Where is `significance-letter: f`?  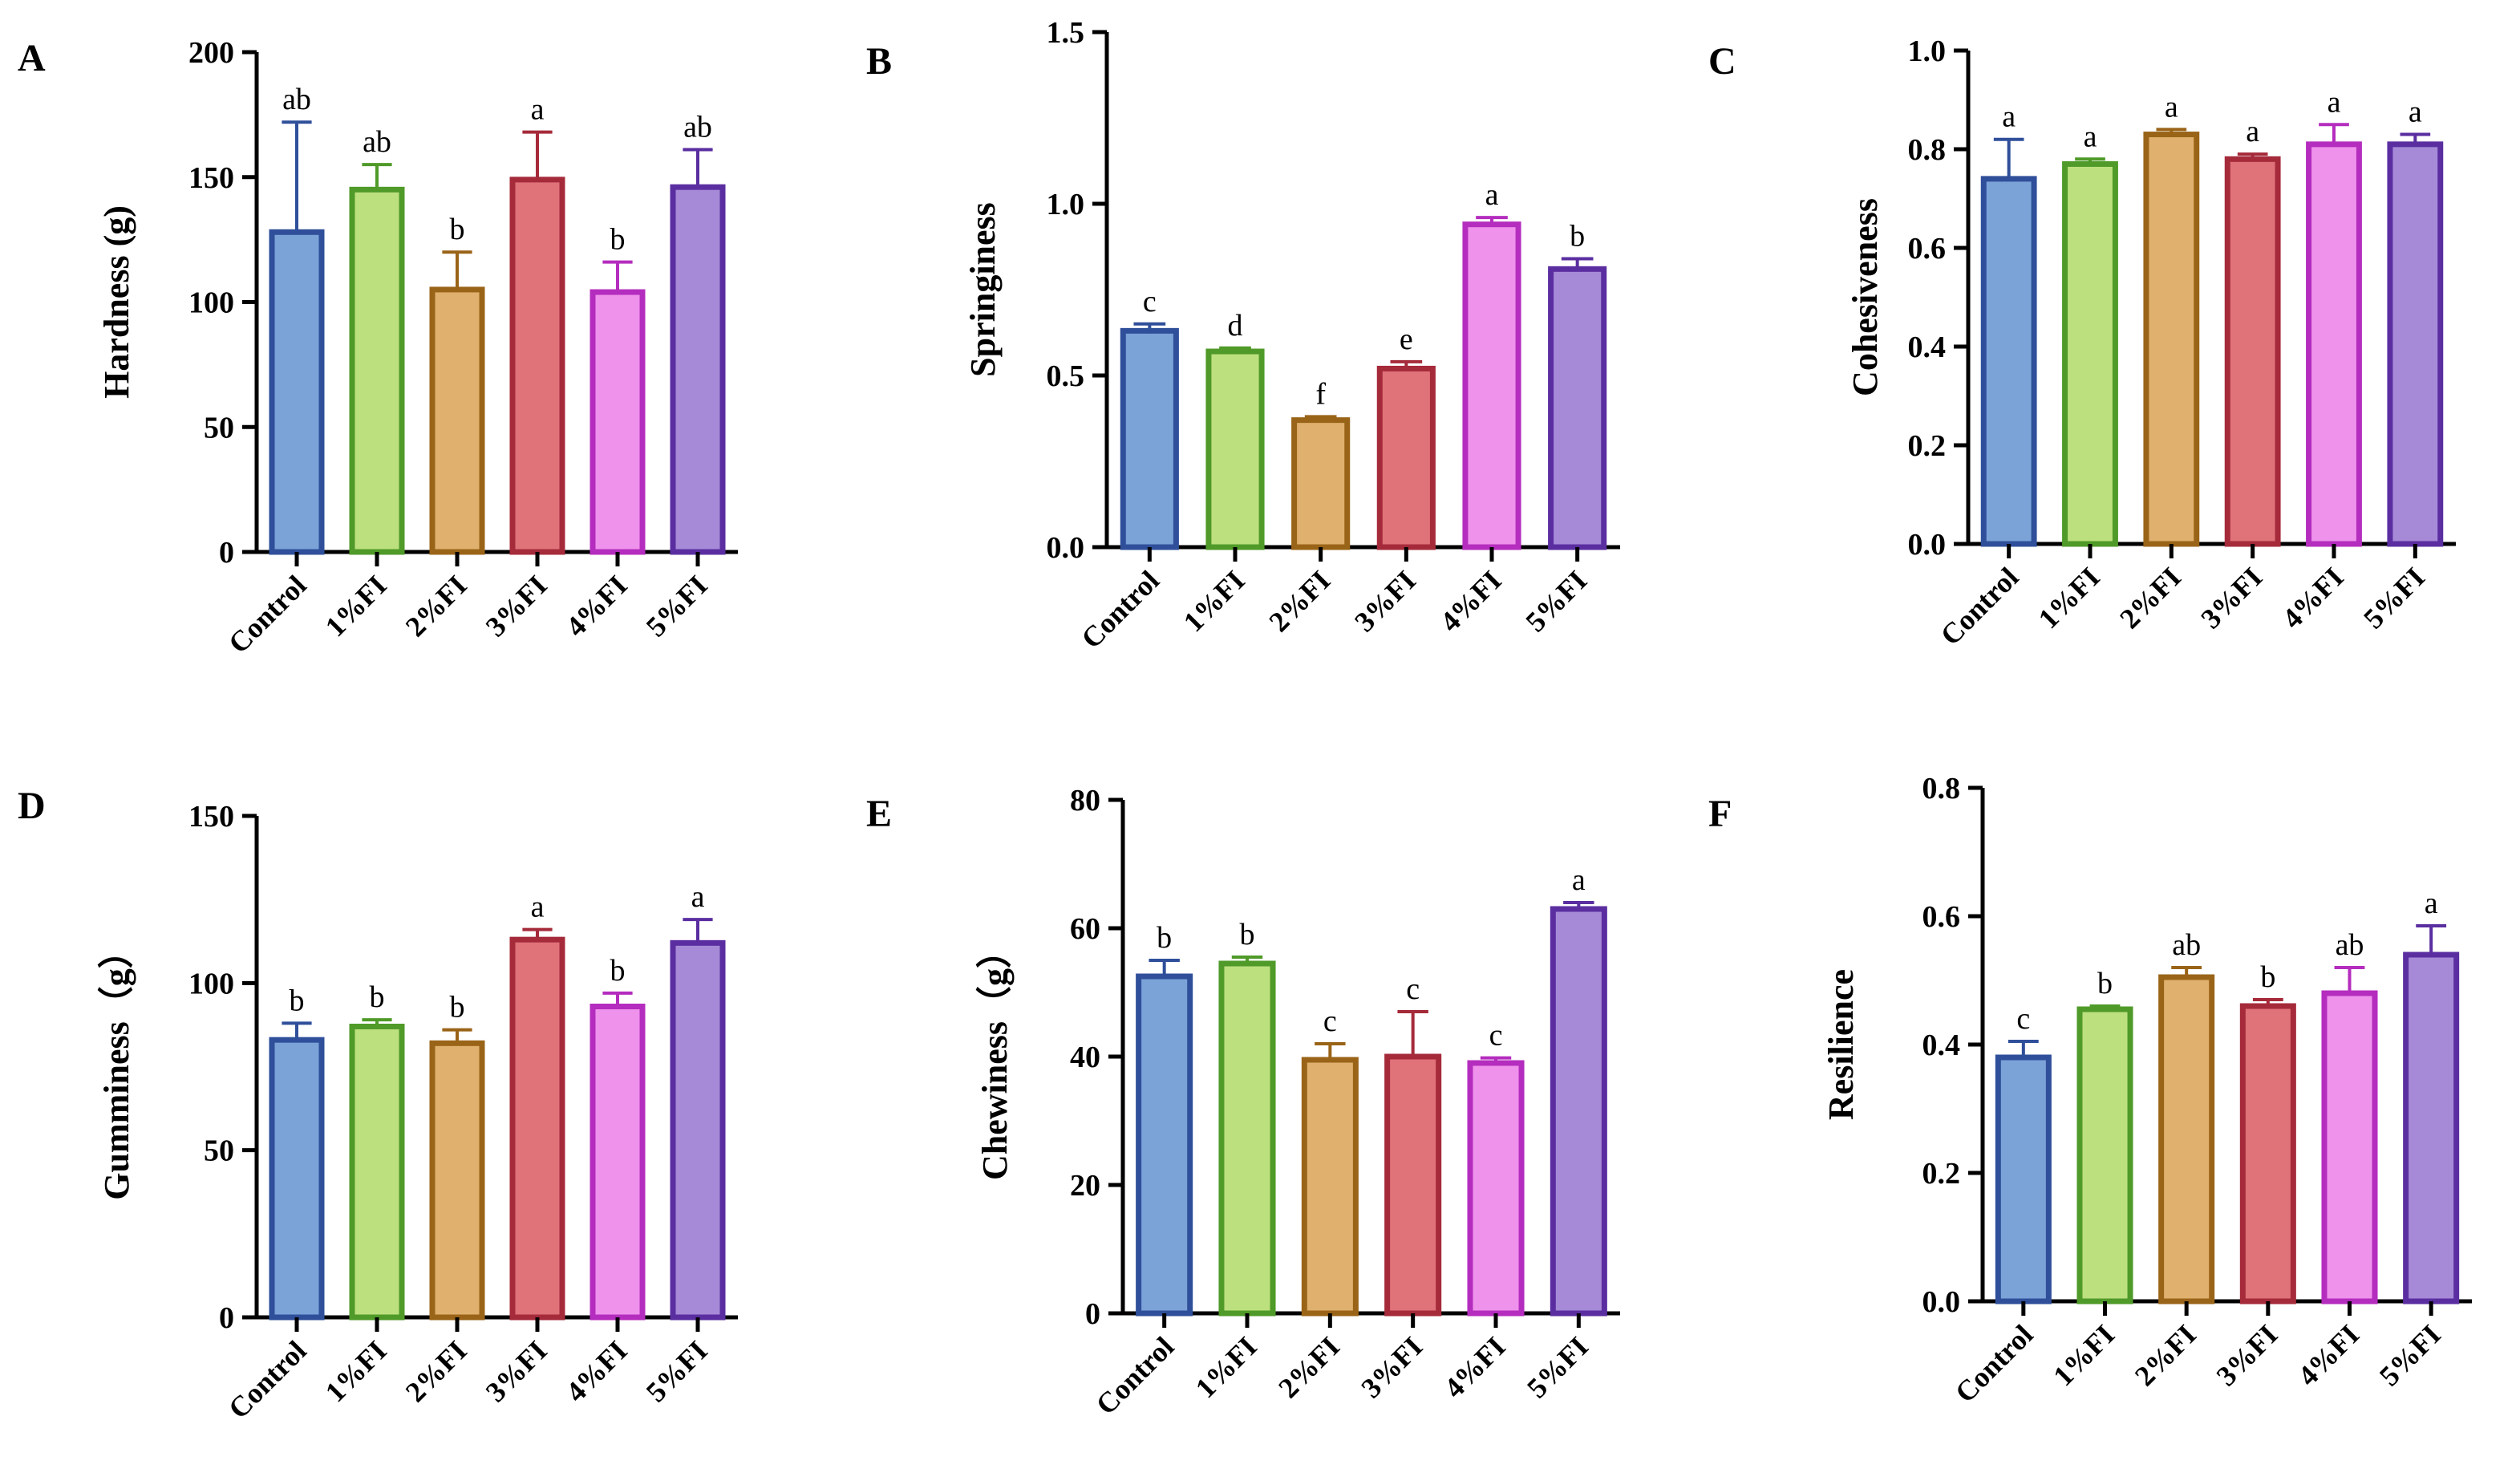
significance-letter: f is located at coordinates (1320, 394).